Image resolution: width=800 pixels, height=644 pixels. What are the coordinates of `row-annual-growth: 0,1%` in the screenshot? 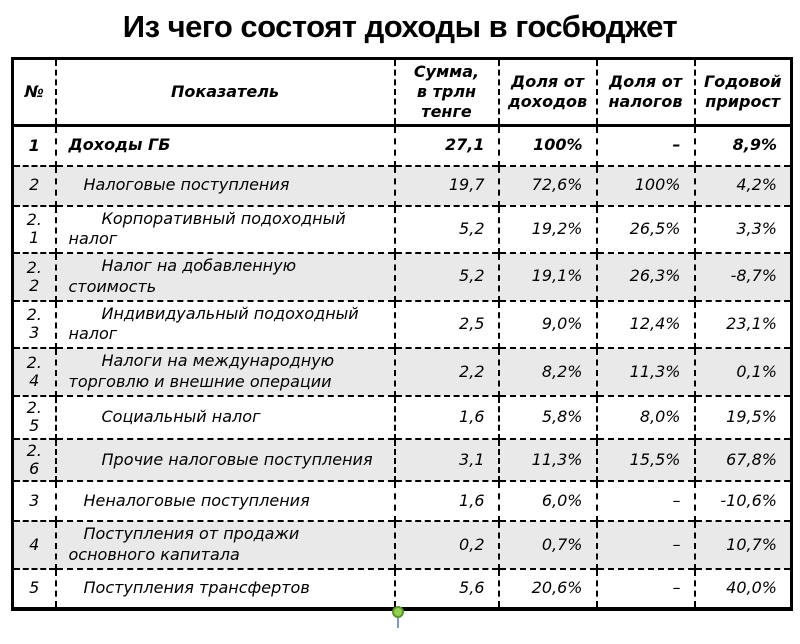 It's located at (742, 371).